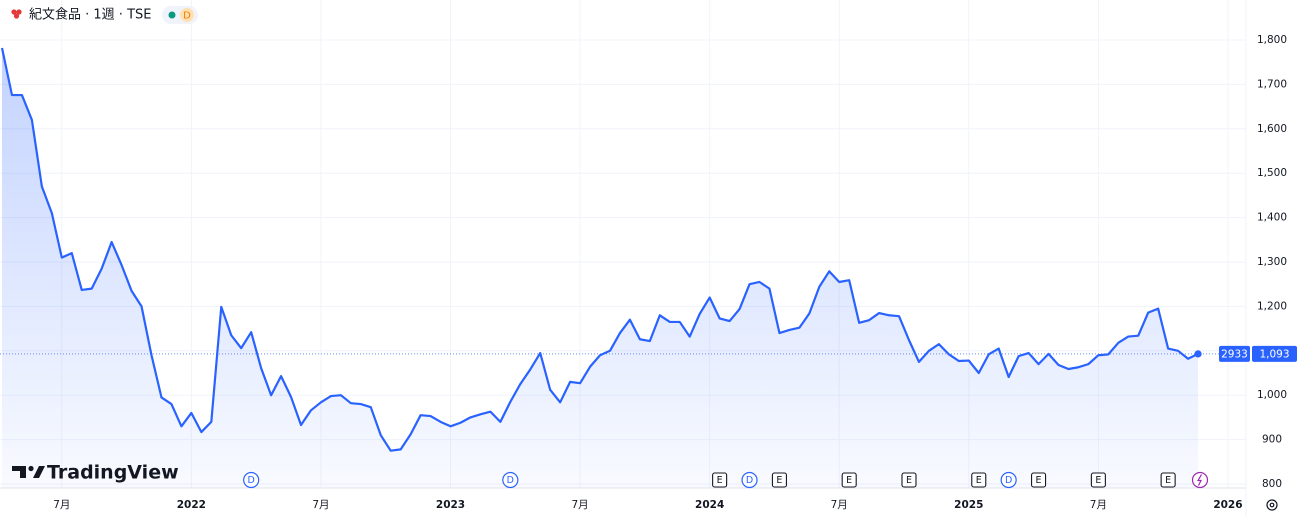 The width and height of the screenshot is (1299, 517). Describe the element at coordinates (1272, 484) in the screenshot. I see `y-tick-label: 800` at that location.